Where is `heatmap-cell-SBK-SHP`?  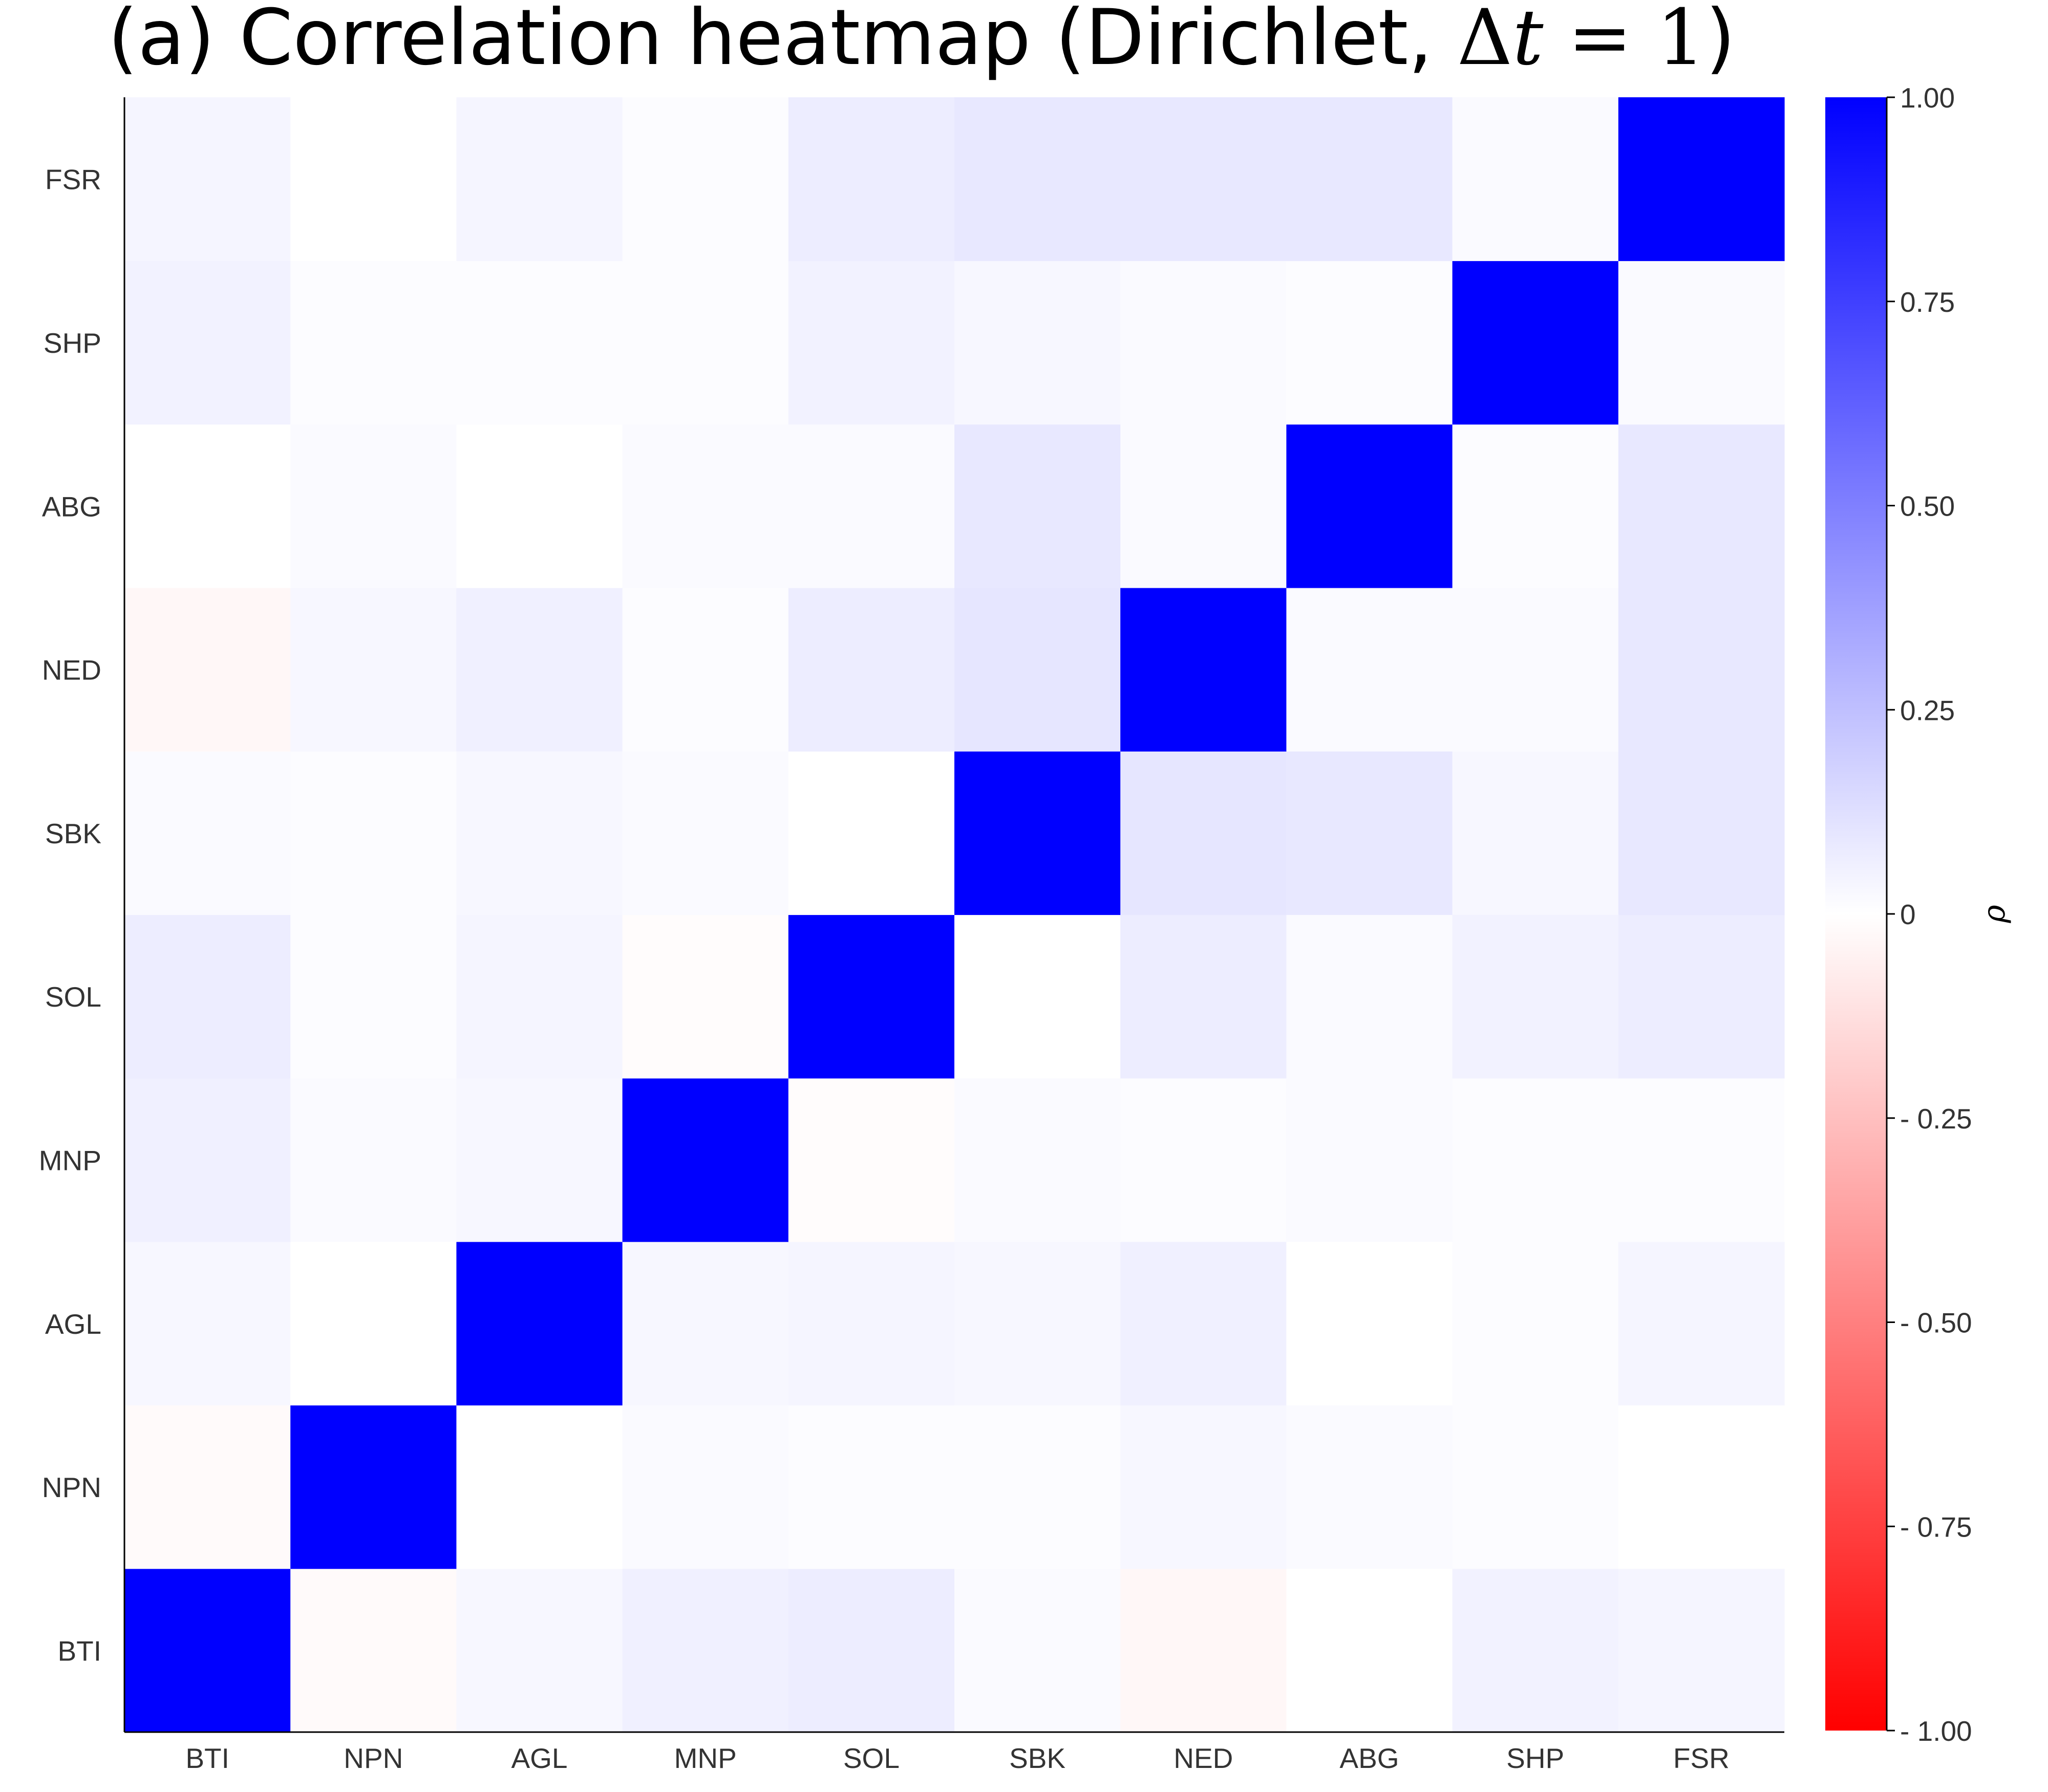
heatmap-cell-SBK-SHP is located at coordinates (1535, 833).